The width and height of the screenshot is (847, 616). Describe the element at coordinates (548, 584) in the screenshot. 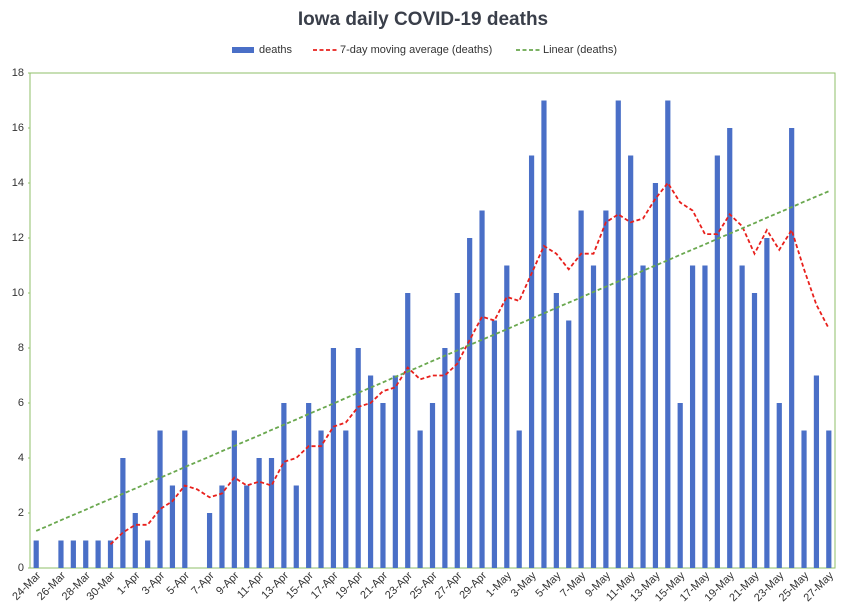

I see `x-tick-label: 5-May` at that location.